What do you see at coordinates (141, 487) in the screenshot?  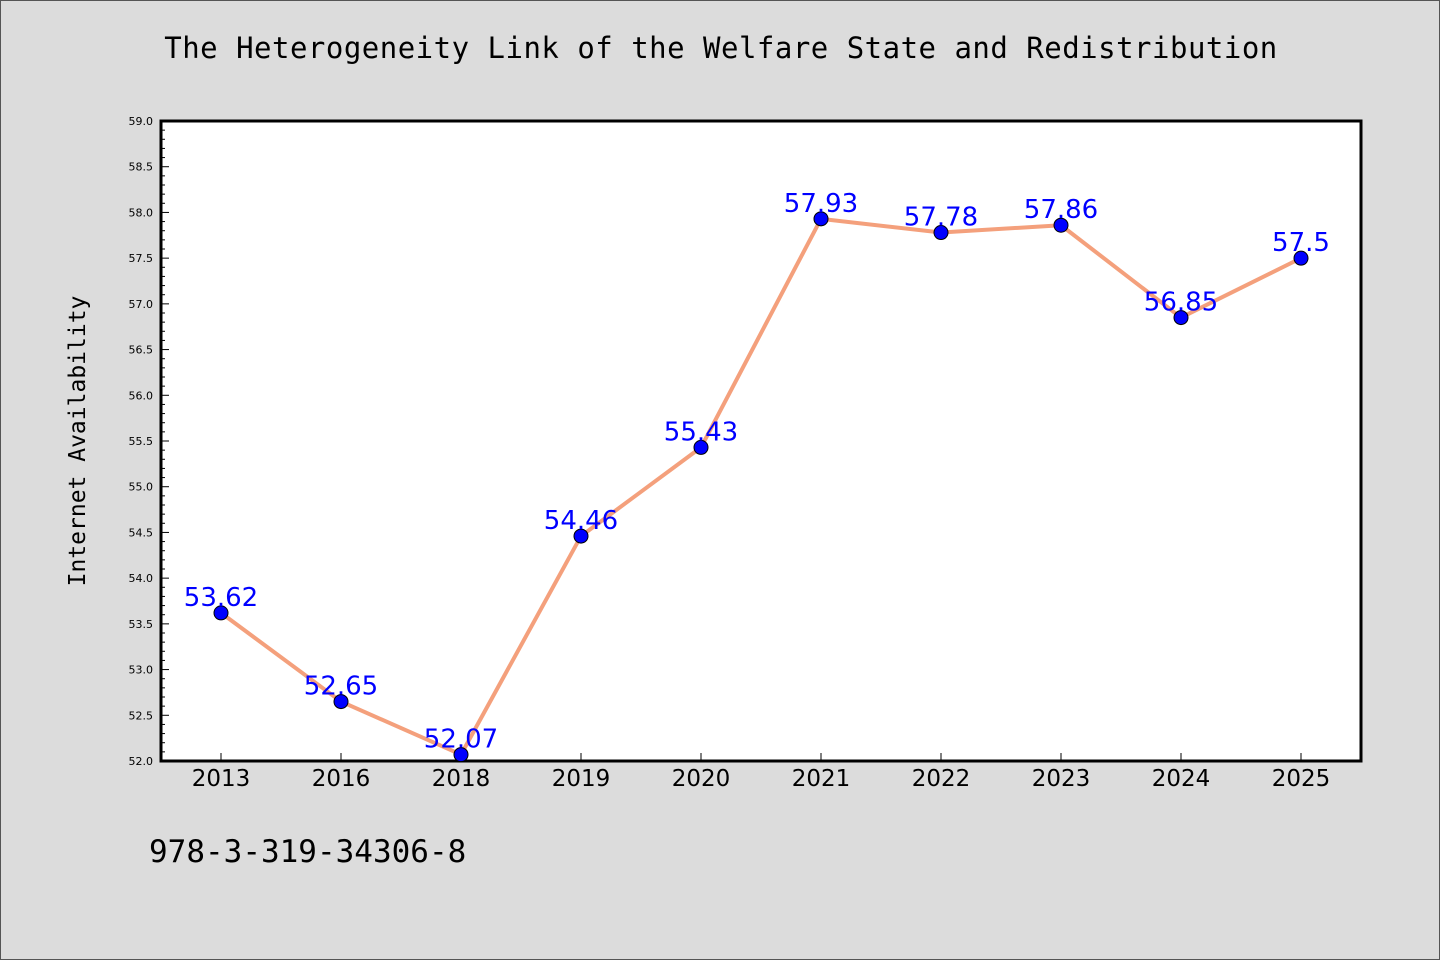 I see `y-tick-label: 55.0` at bounding box center [141, 487].